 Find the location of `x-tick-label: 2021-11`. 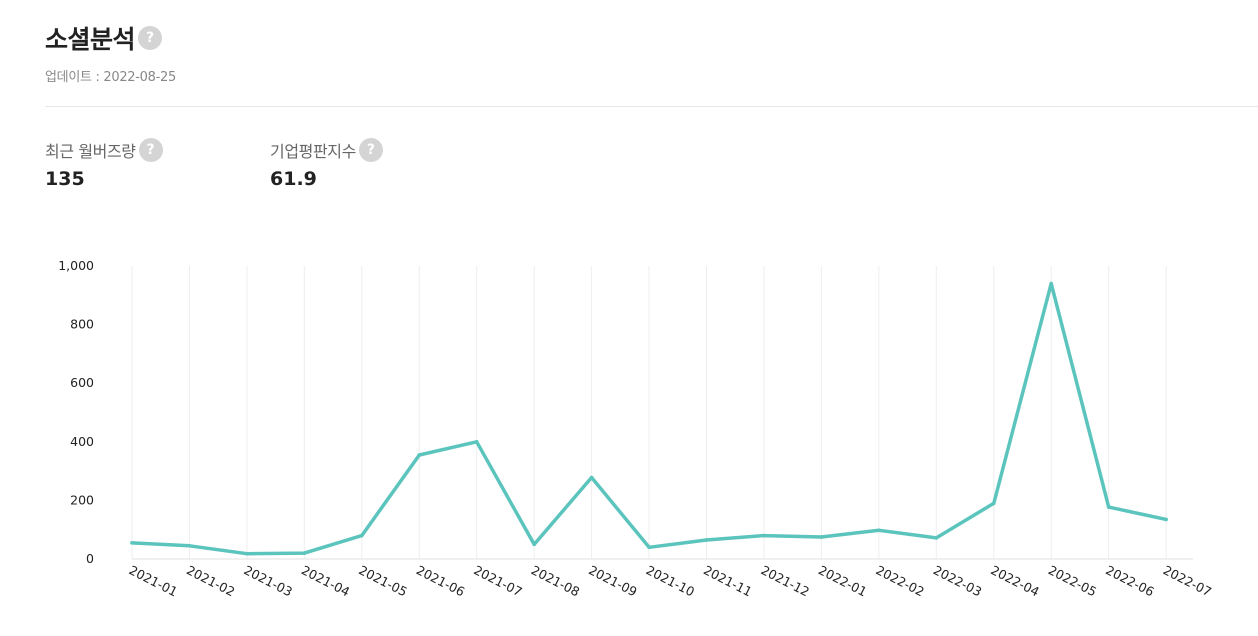

x-tick-label: 2021-11 is located at coordinates (727, 580).